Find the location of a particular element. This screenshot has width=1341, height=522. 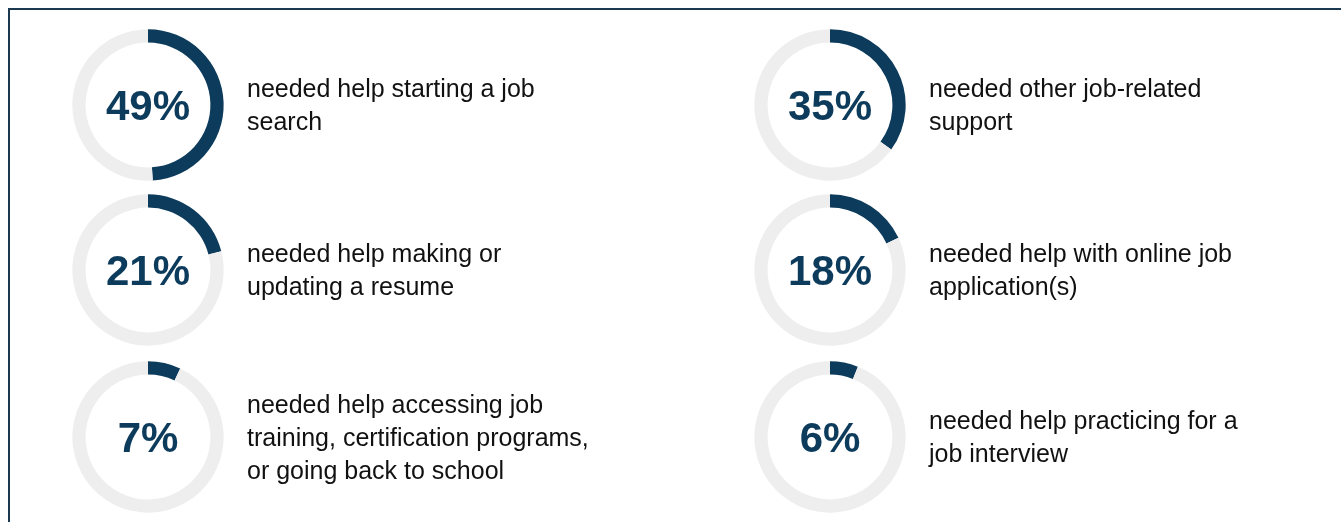

text: needed help with online job application(s) is located at coordinates (1081, 270).